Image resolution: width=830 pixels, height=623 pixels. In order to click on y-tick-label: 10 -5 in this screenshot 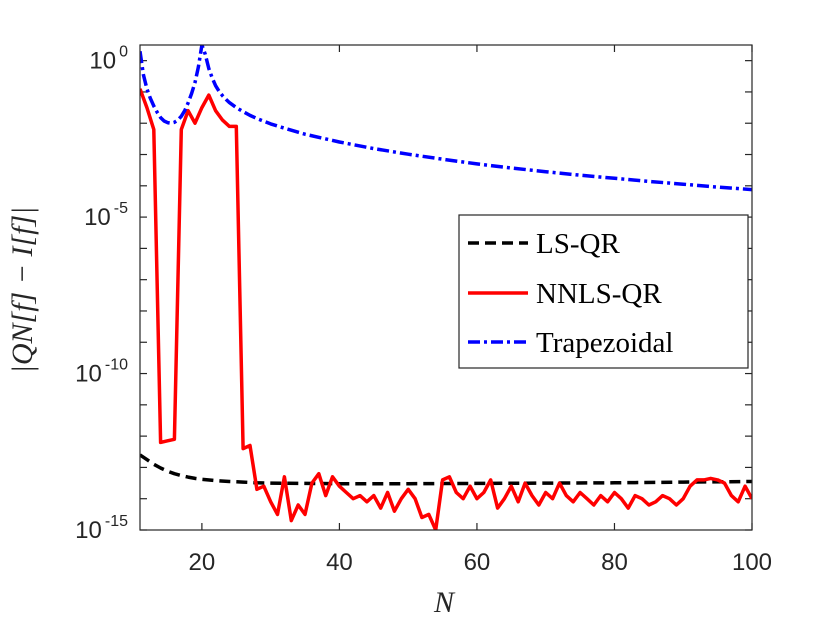, I will do `click(106, 215)`.